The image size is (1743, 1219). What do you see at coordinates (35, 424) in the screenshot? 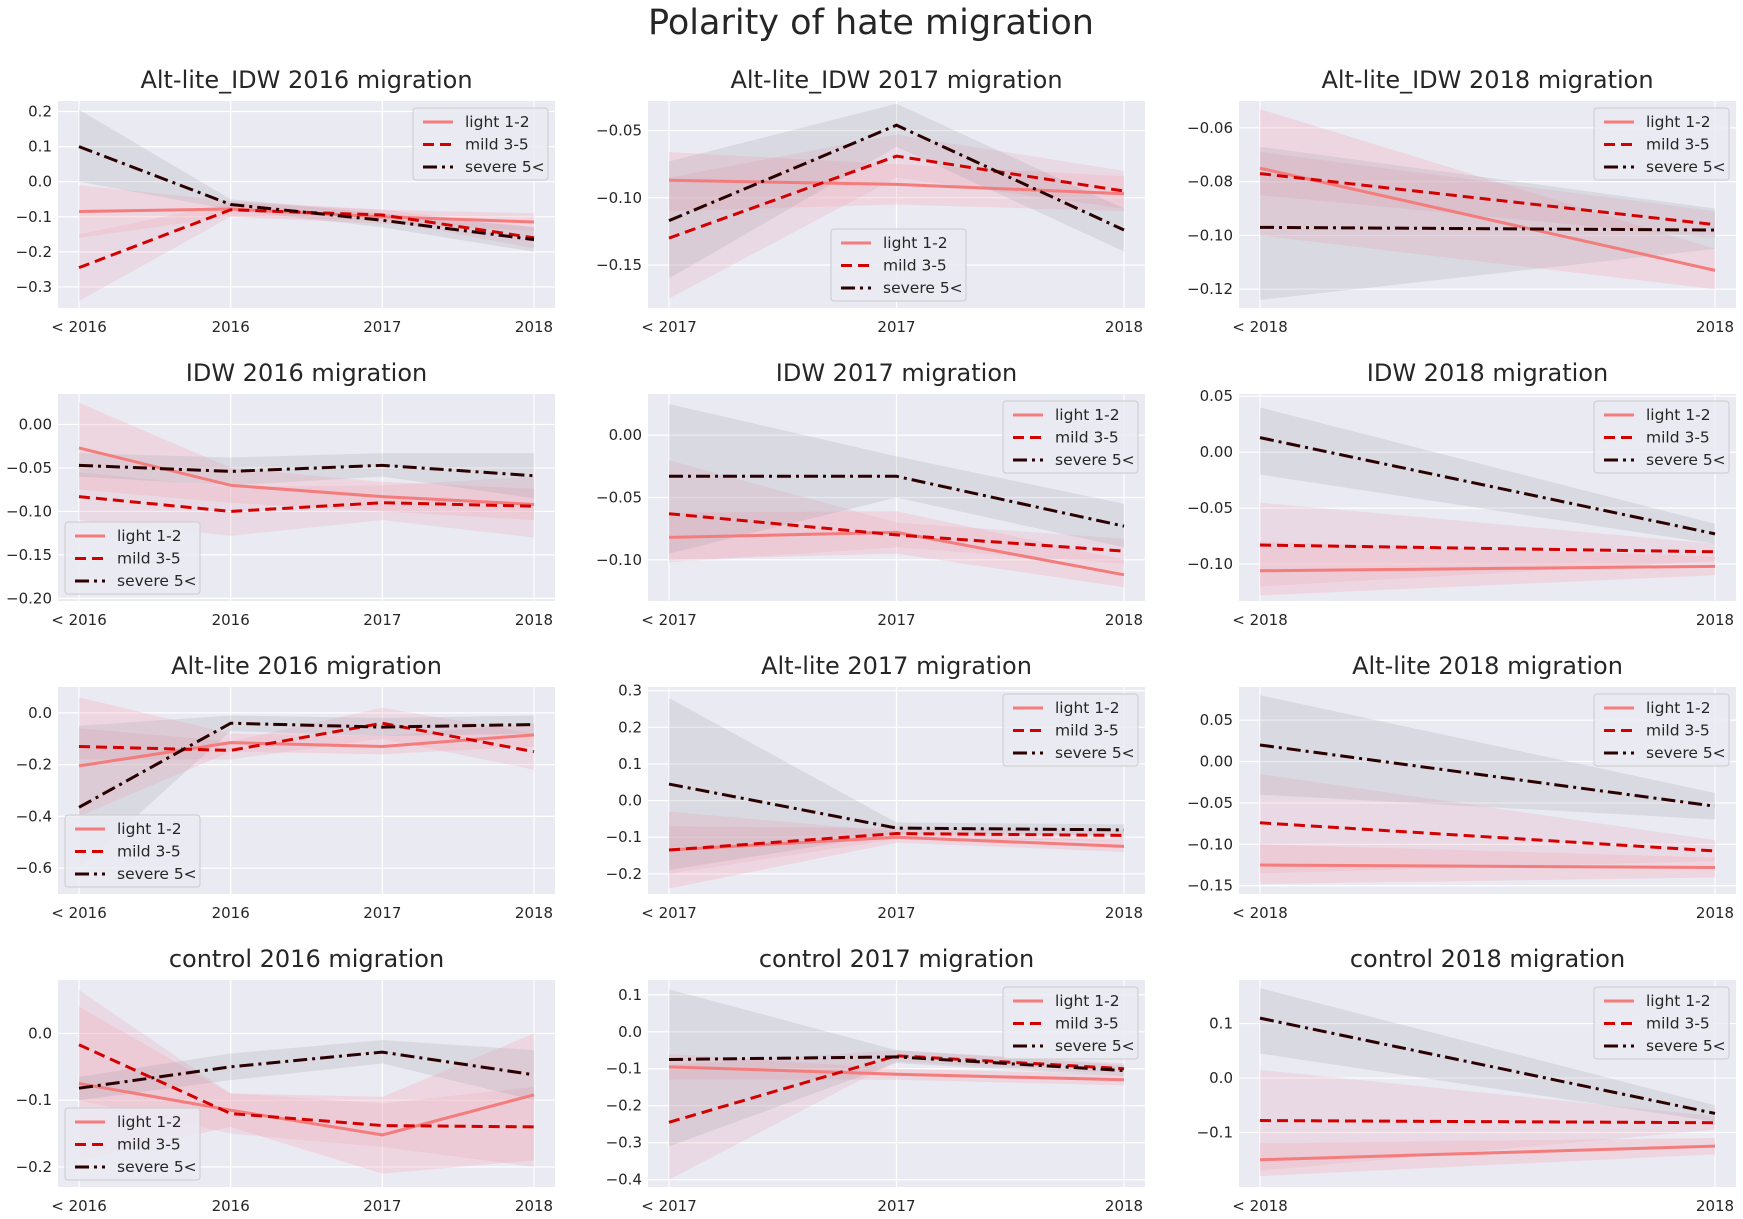
I see `y-tick-label: 0.00` at bounding box center [35, 424].